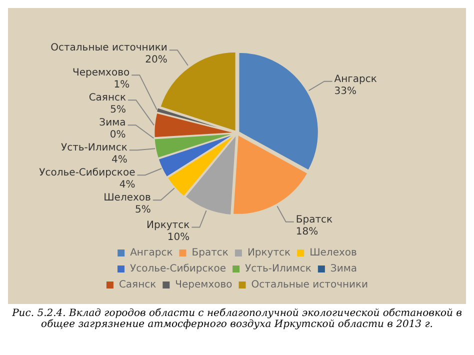  What do you see at coordinates (314, 220) in the screenshot?
I see `slice-label: Братск` at bounding box center [314, 220].